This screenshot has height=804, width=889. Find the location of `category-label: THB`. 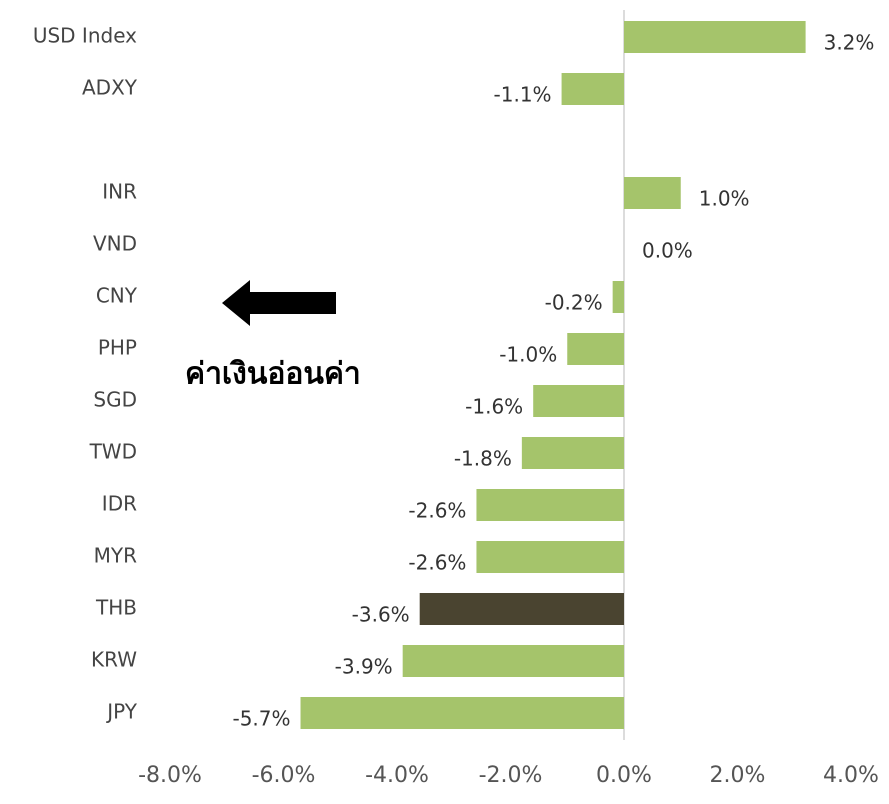

category-label: THB is located at coordinates (116, 608).